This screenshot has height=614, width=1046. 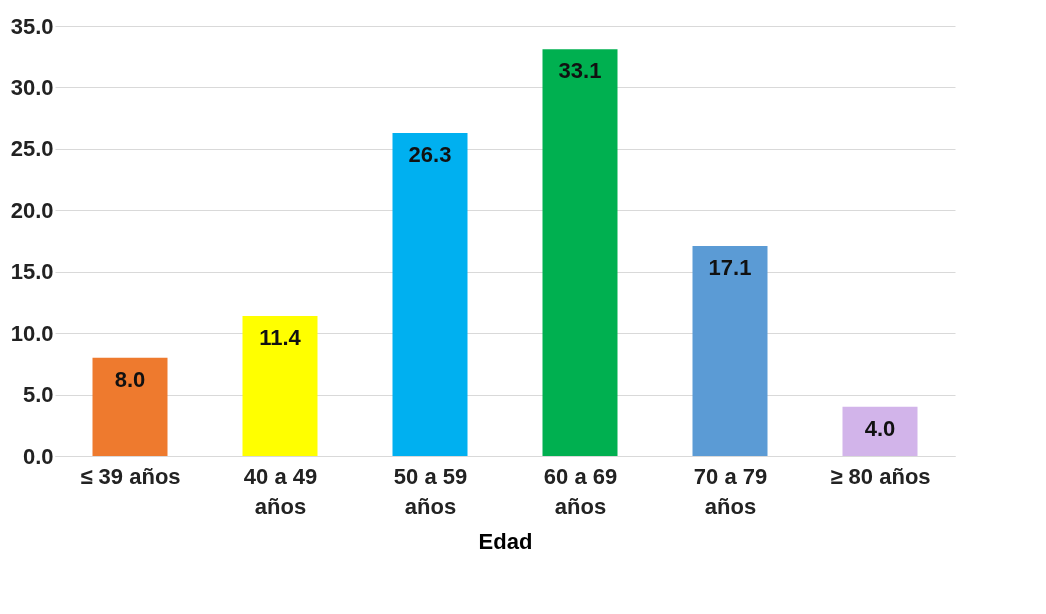 What do you see at coordinates (730, 491) in the screenshot?
I see `x-tick-label: 70 a 79 años` at bounding box center [730, 491].